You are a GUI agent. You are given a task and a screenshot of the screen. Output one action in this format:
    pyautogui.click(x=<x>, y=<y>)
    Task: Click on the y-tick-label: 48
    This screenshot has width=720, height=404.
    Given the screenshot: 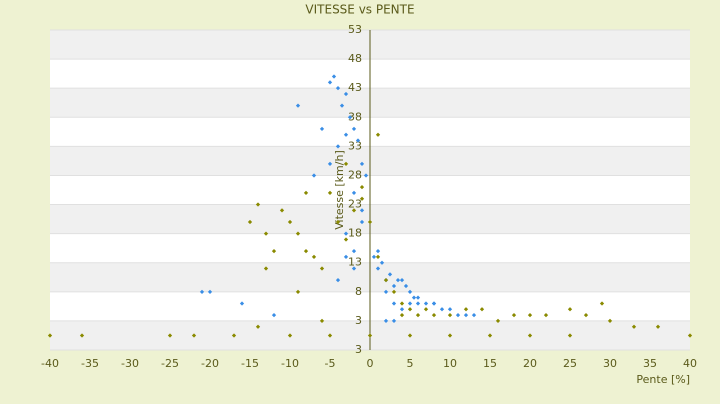 What is the action you would take?
    pyautogui.click(x=355, y=58)
    